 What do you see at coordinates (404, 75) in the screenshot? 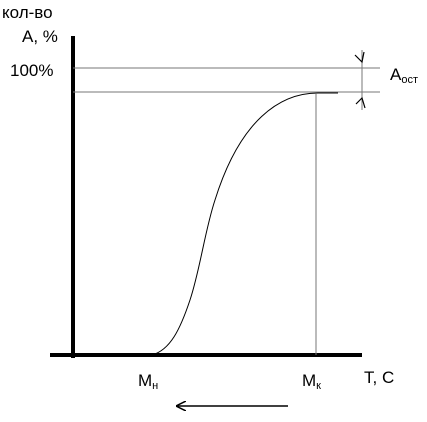
I see `label-a-ost: Аост` at bounding box center [404, 75].